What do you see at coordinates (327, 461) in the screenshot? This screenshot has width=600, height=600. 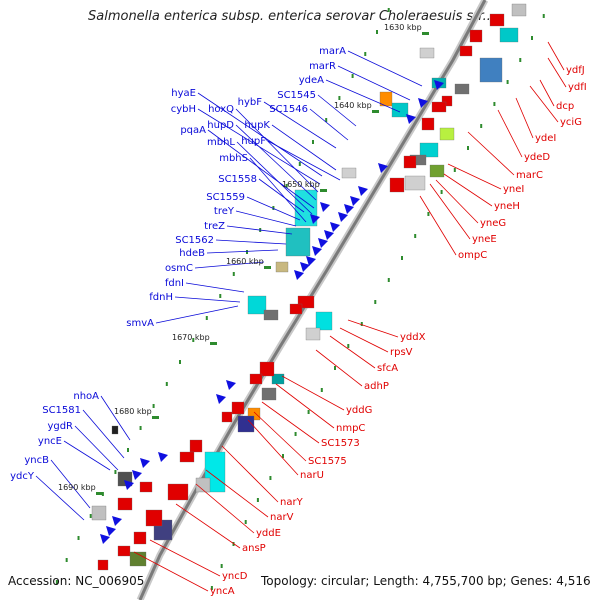 I see `reverse-gene-label: SC1575` at bounding box center [327, 461].